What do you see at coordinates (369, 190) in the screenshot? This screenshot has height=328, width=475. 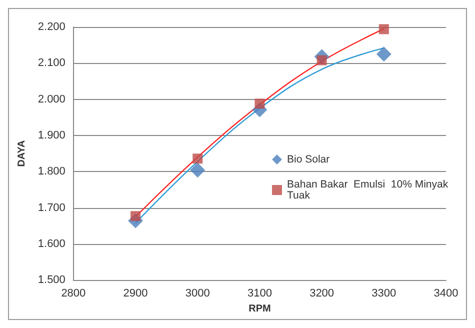 I see `legend-label: Bahan Bakar Emulsi 10% Minyak Tuak` at bounding box center [369, 190].